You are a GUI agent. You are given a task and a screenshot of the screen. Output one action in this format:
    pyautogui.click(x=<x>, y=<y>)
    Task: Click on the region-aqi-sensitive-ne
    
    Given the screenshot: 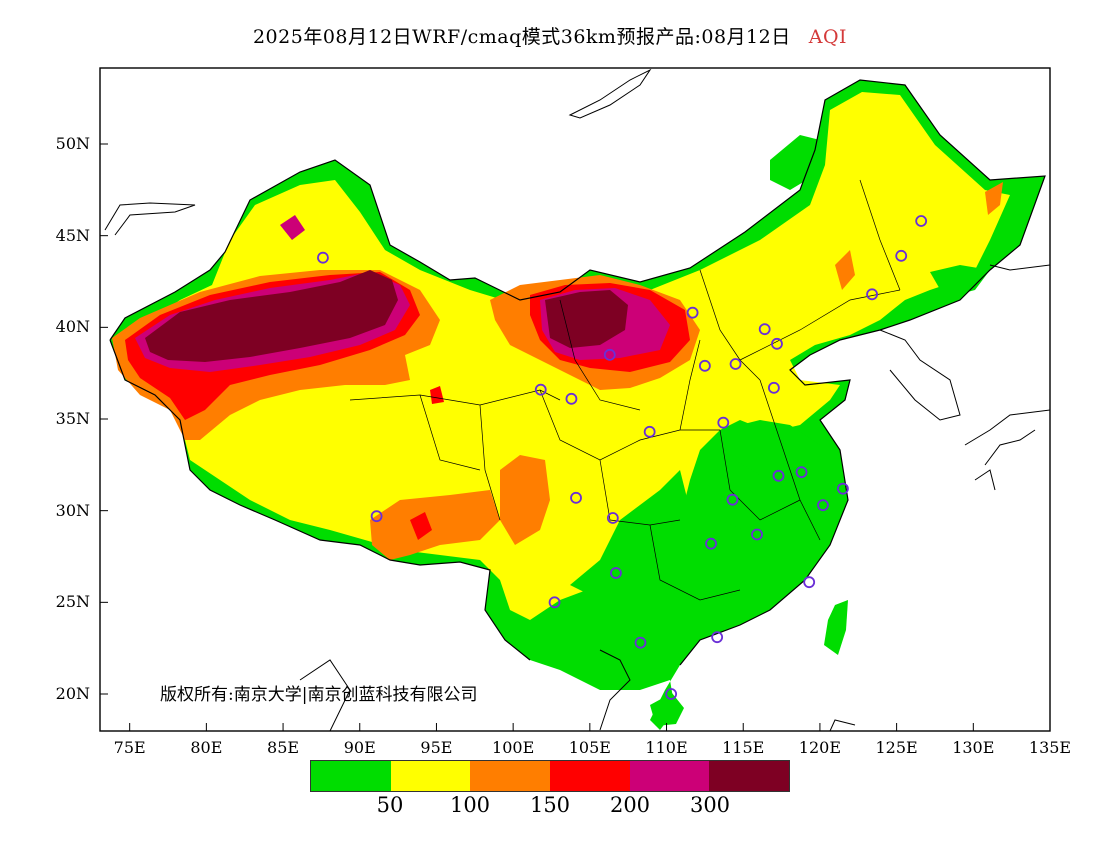 What is the action you would take?
    pyautogui.click(x=994, y=198)
    